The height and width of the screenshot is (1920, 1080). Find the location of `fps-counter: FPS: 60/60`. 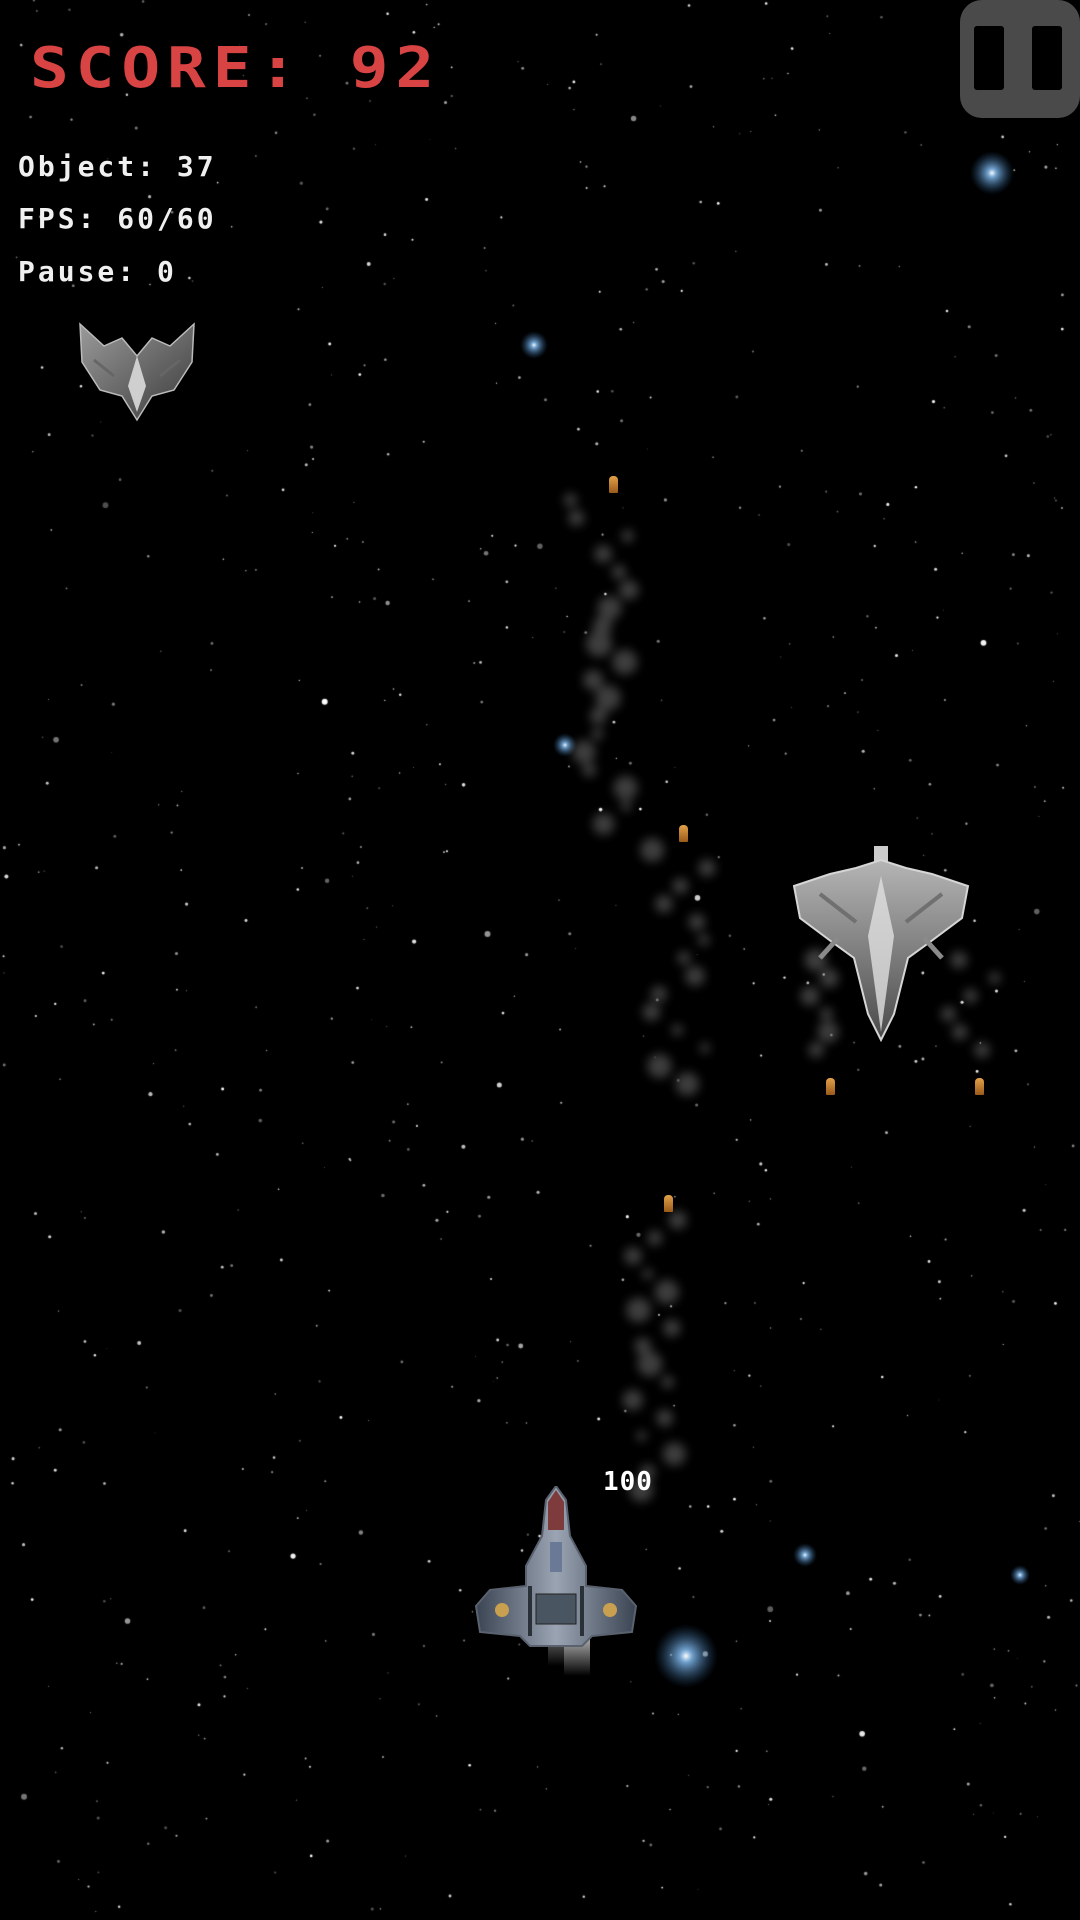

fps-counter: FPS: 60/60 is located at coordinates (117, 218).